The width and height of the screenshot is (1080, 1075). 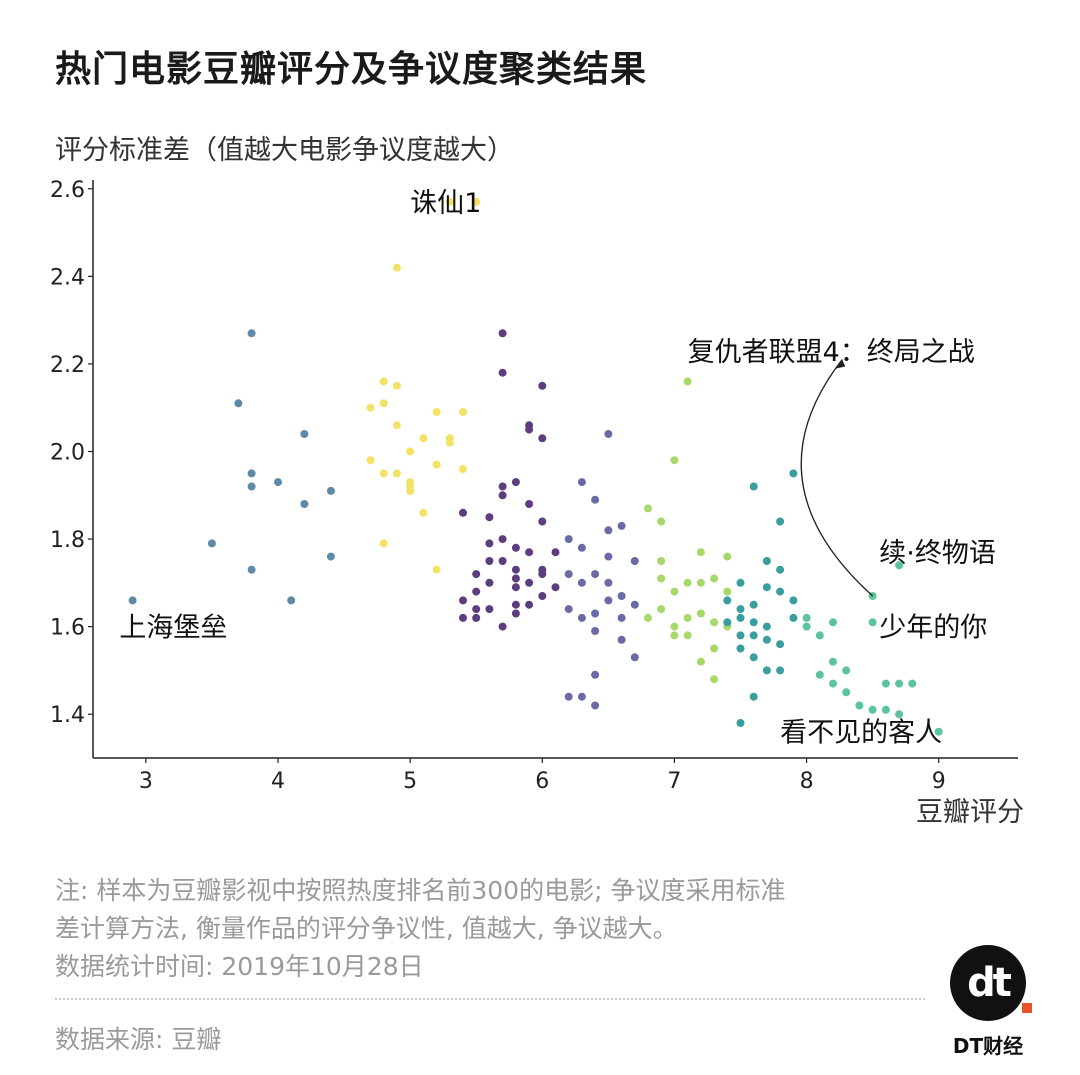 I want to click on logo-mark: dt, so click(x=989, y=983).